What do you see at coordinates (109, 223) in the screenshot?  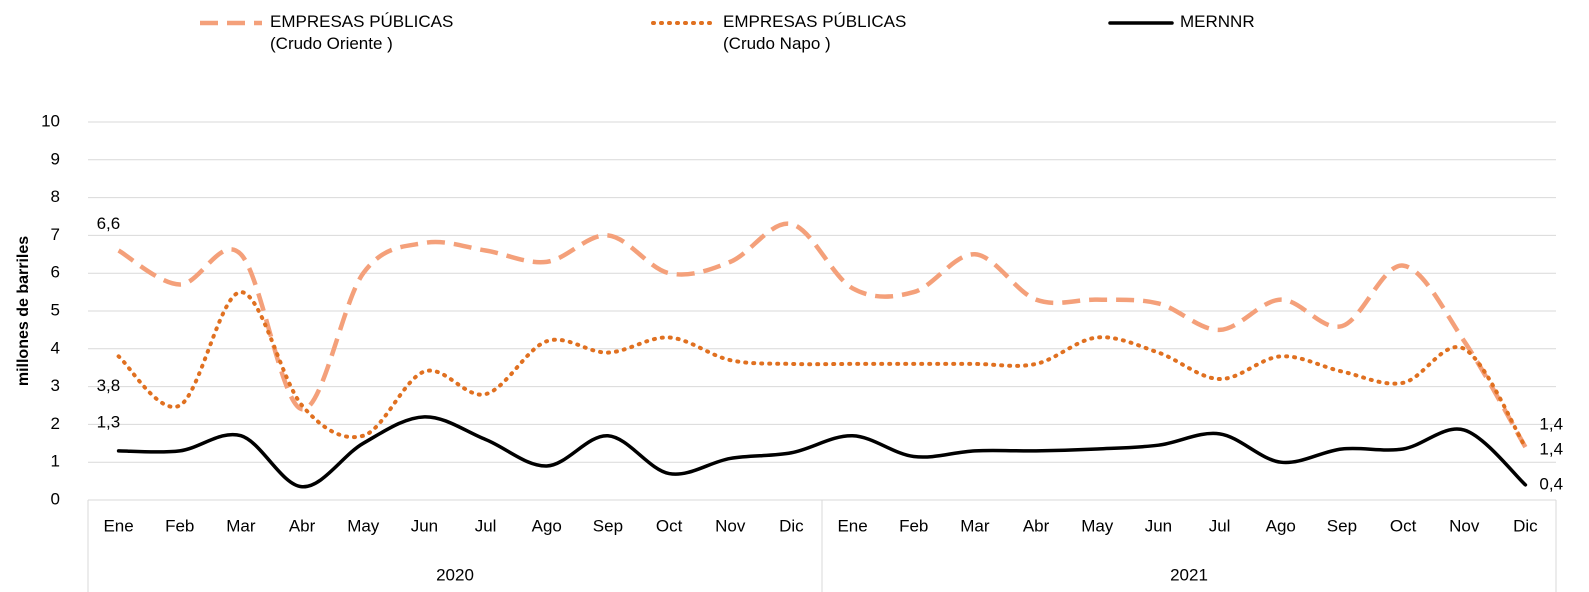 I see `data-label: 6,6` at bounding box center [109, 223].